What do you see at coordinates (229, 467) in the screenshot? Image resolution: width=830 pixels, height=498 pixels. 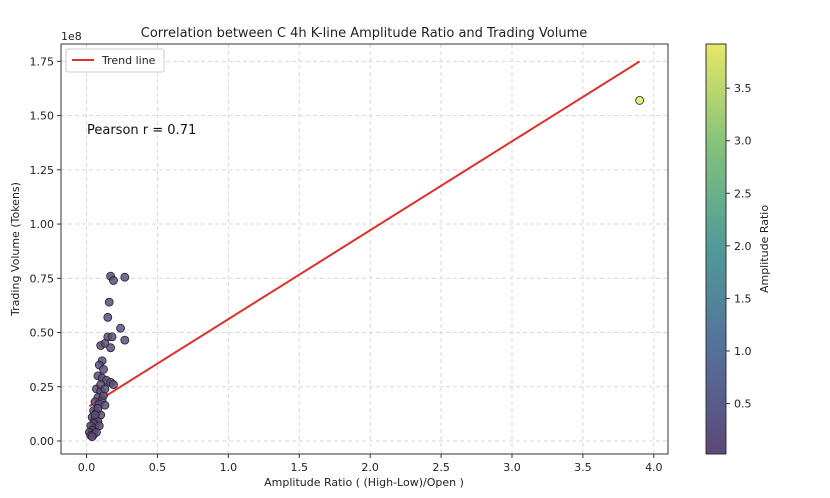 I see `x-tick-label: 1.0` at bounding box center [229, 467].